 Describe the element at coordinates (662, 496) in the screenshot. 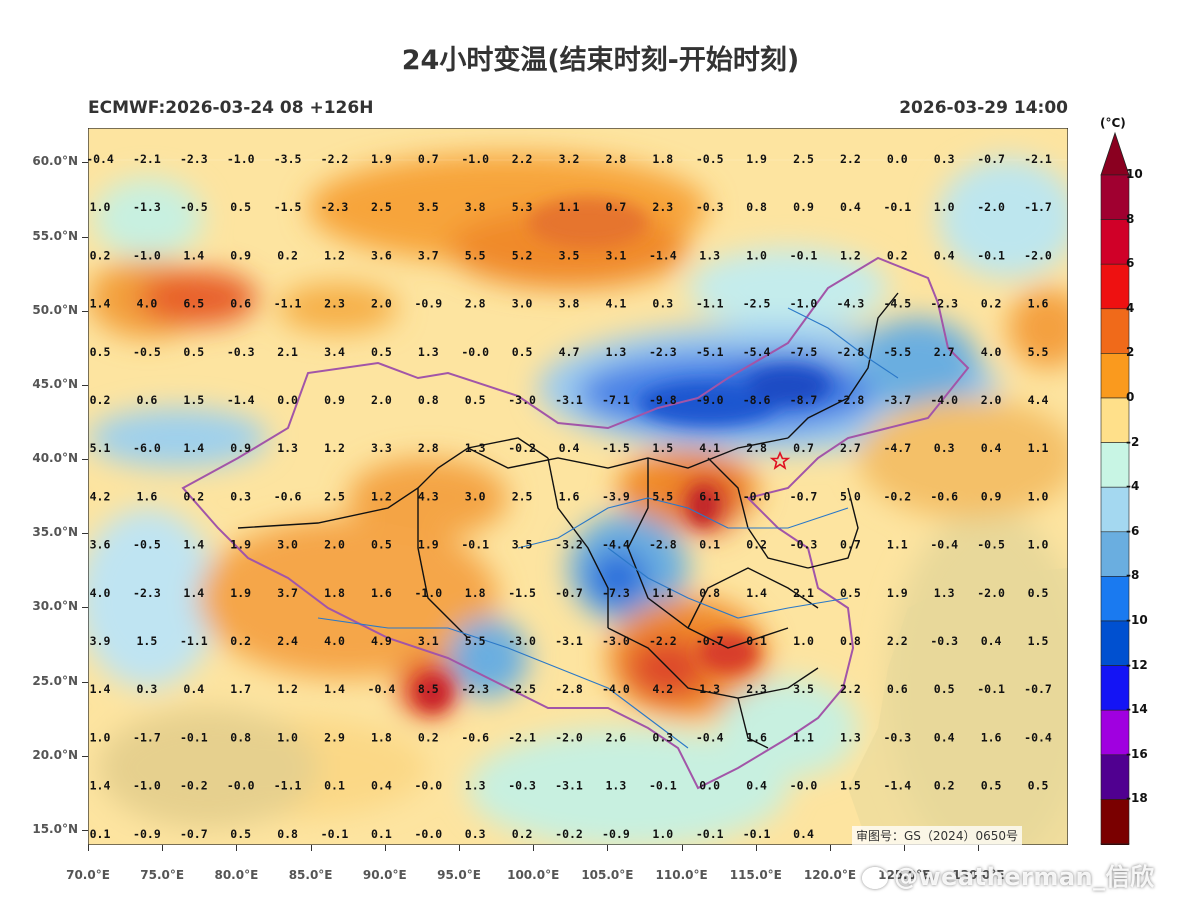

I see `grid-value: 5.5` at that location.